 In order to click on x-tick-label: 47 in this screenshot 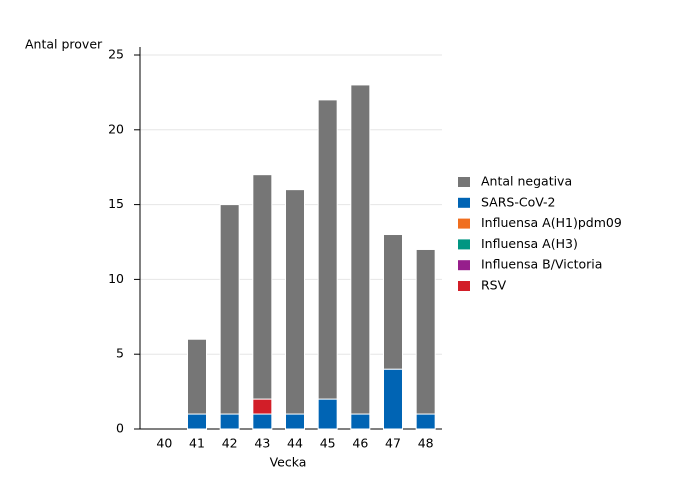, I will do `click(393, 443)`.